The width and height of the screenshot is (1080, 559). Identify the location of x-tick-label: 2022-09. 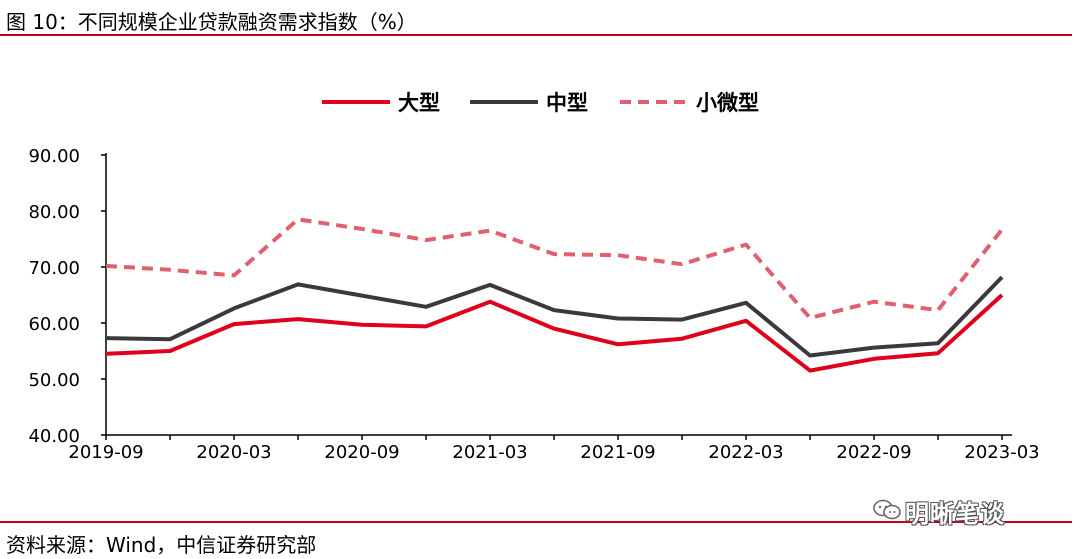
(873, 452).